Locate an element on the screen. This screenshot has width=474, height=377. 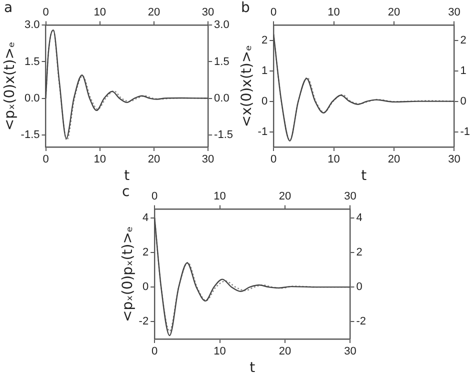
y-axis-title: <pₓ(0)x(t)>ₑ is located at coordinates (10, 86).